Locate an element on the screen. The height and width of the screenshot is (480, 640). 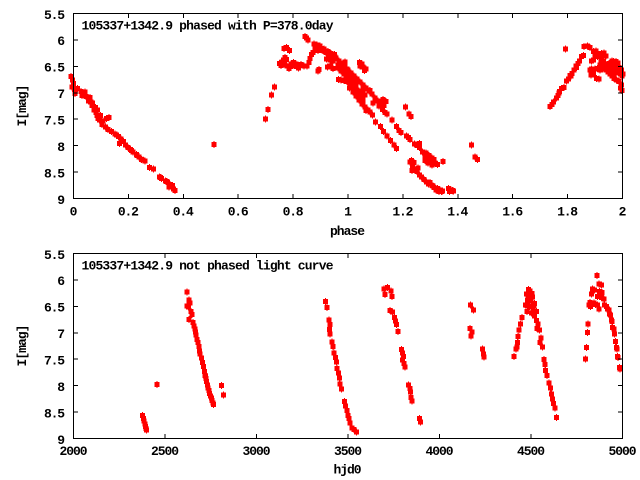
svg-text: 0.4 is located at coordinates (183, 212).